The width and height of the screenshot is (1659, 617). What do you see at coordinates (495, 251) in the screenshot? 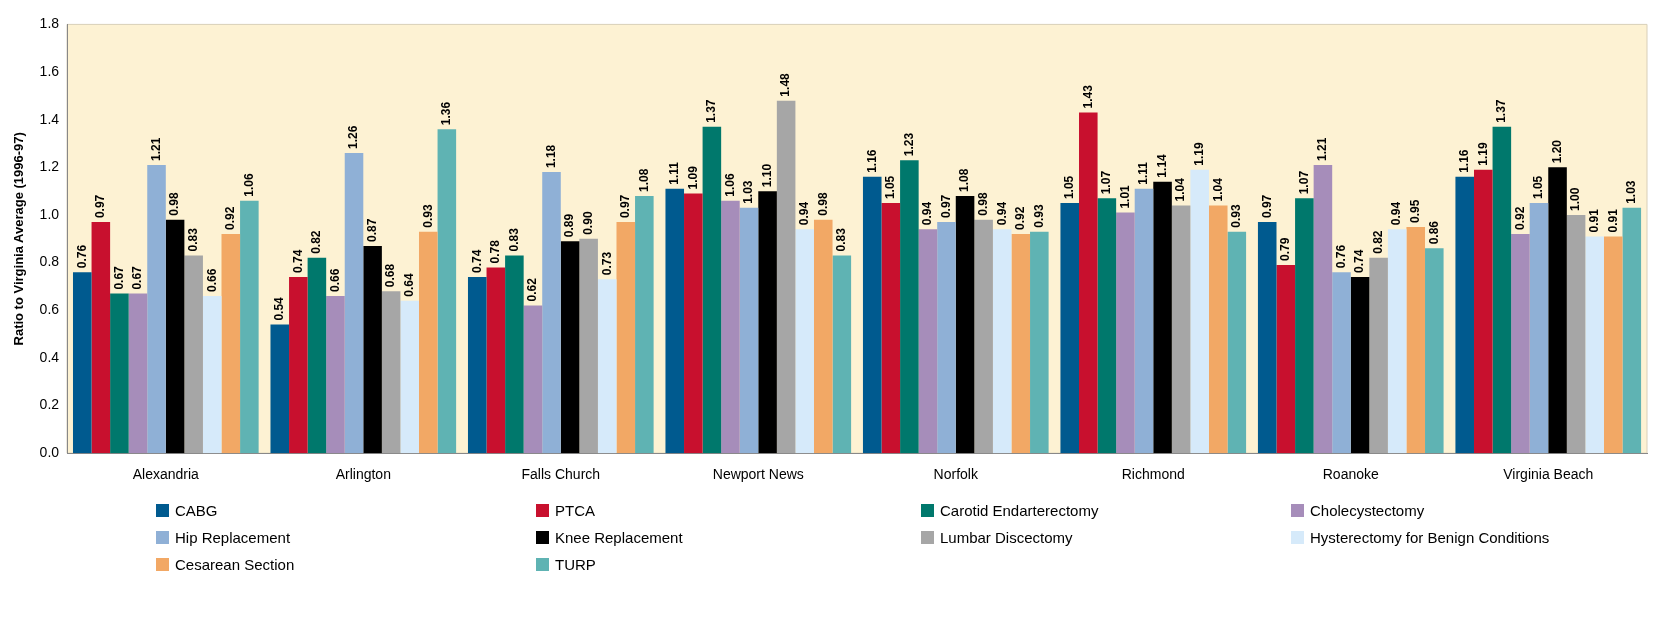
I see `data-label: 0.78` at bounding box center [495, 251].